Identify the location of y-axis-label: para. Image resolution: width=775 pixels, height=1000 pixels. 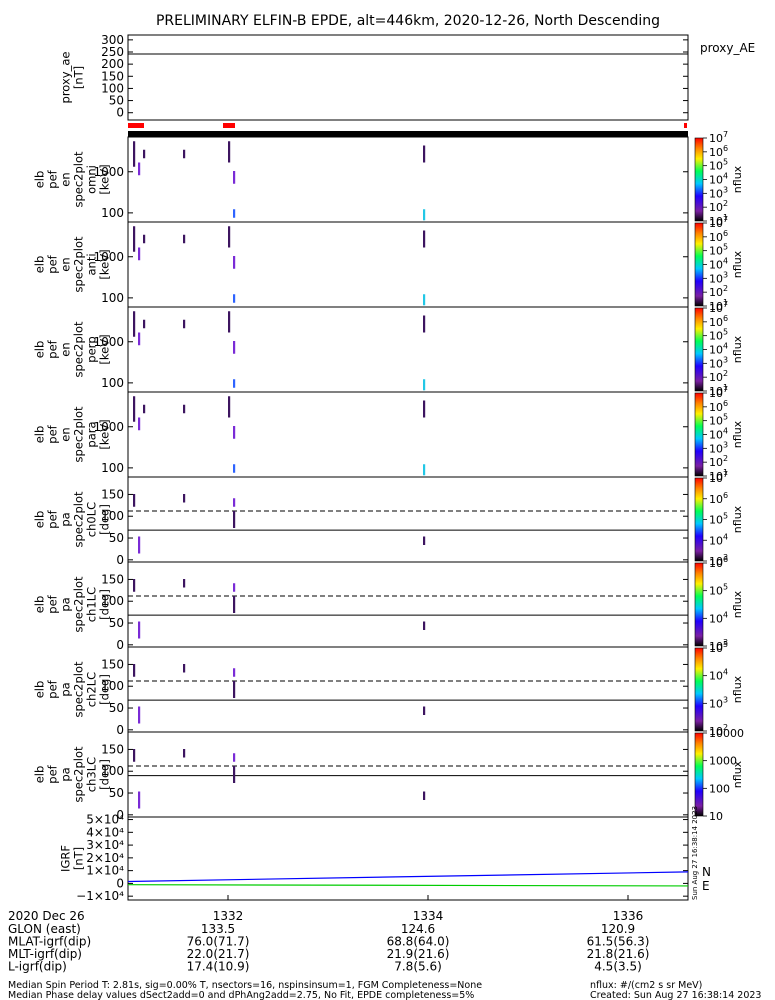
(92, 434).